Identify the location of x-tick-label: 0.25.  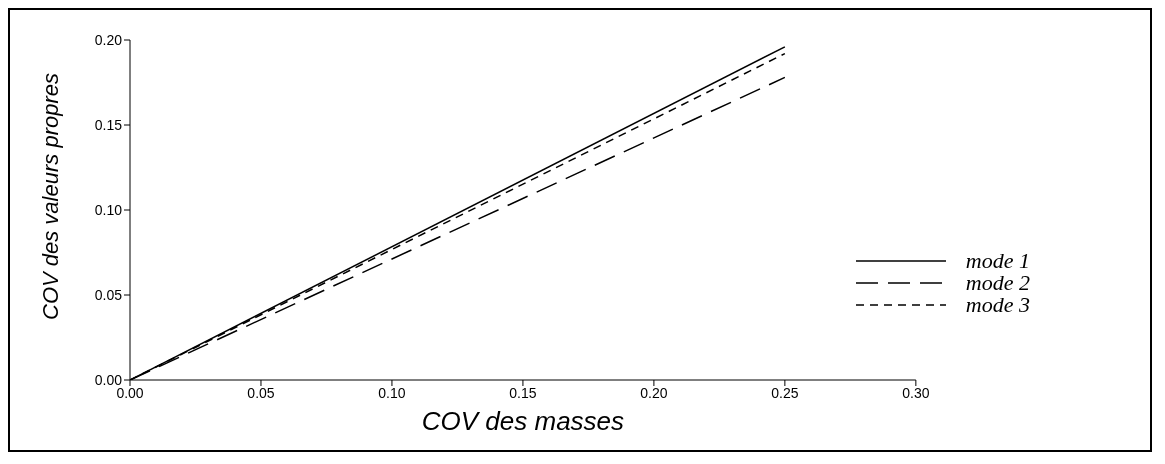
(785, 392).